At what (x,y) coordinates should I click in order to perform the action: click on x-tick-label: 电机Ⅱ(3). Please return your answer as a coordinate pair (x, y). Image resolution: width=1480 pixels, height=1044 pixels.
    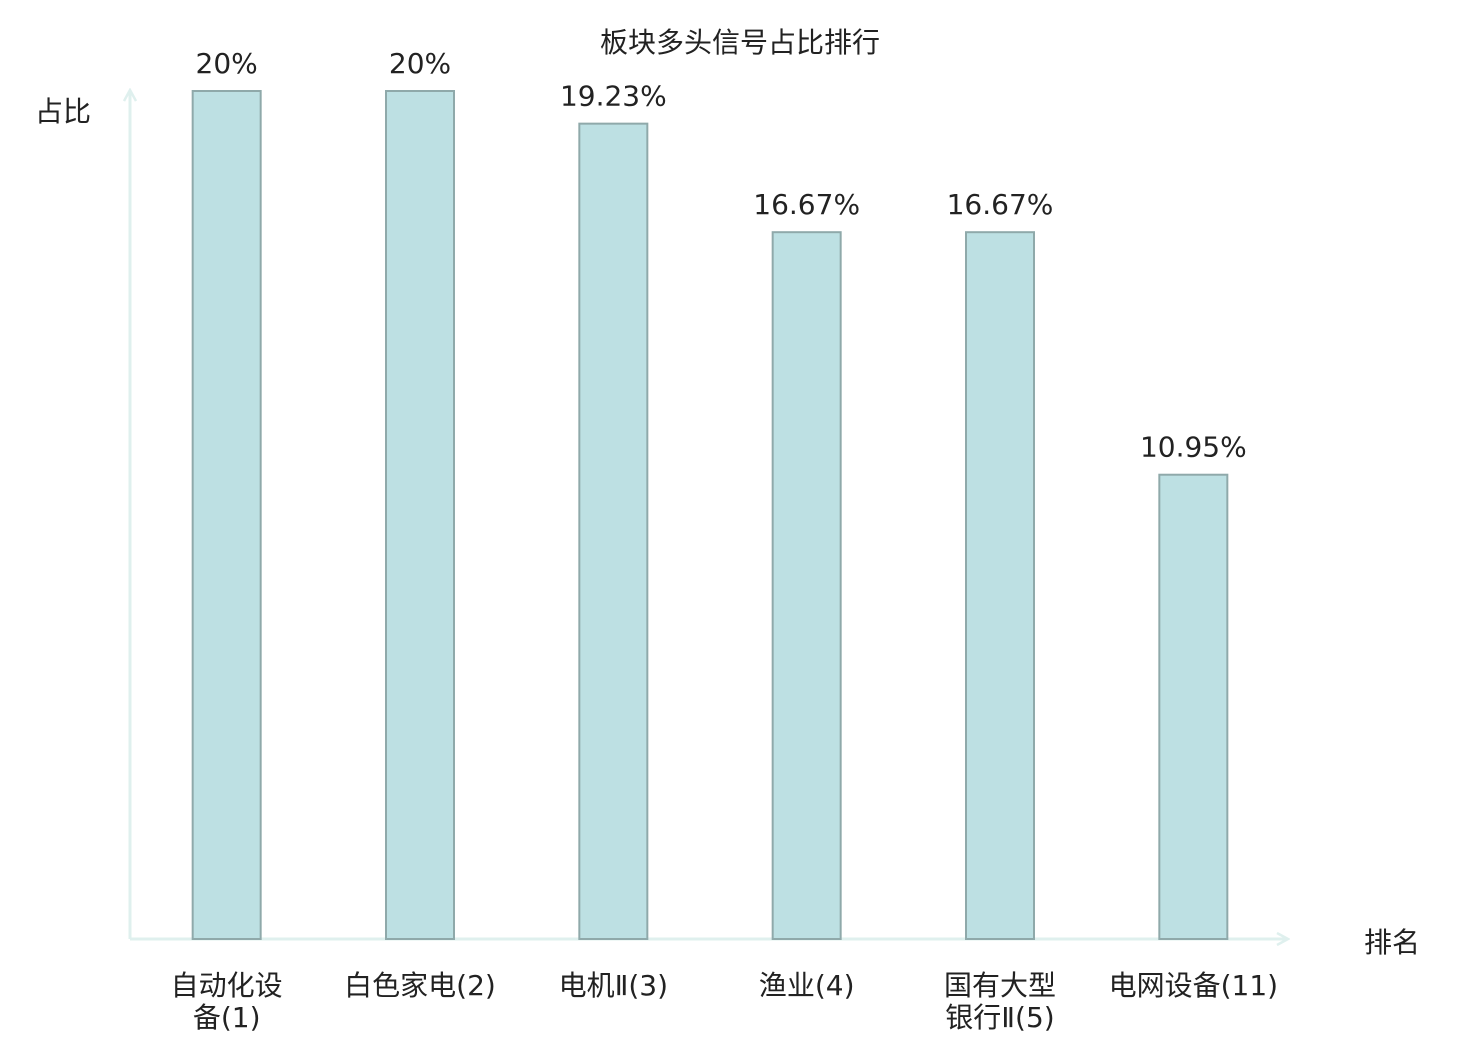
    Looking at the image, I should click on (613, 985).